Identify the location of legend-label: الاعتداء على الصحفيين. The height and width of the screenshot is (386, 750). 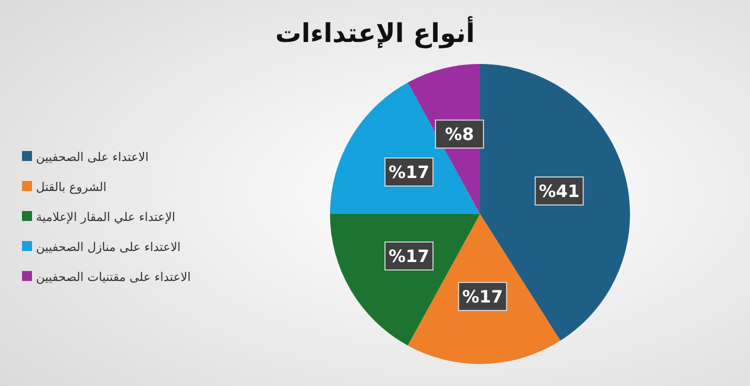
(92, 157).